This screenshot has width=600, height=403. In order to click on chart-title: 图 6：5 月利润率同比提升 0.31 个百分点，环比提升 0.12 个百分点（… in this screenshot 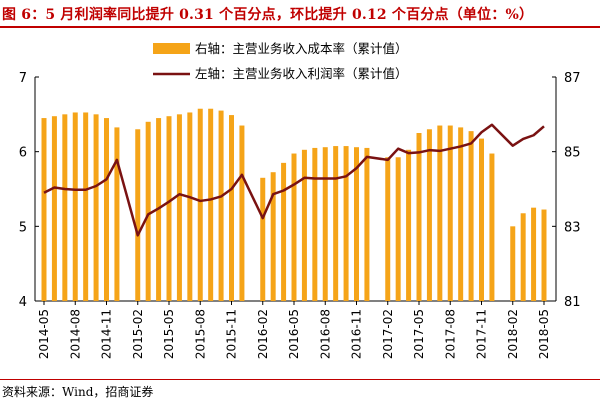, I will do `click(268, 15)`.